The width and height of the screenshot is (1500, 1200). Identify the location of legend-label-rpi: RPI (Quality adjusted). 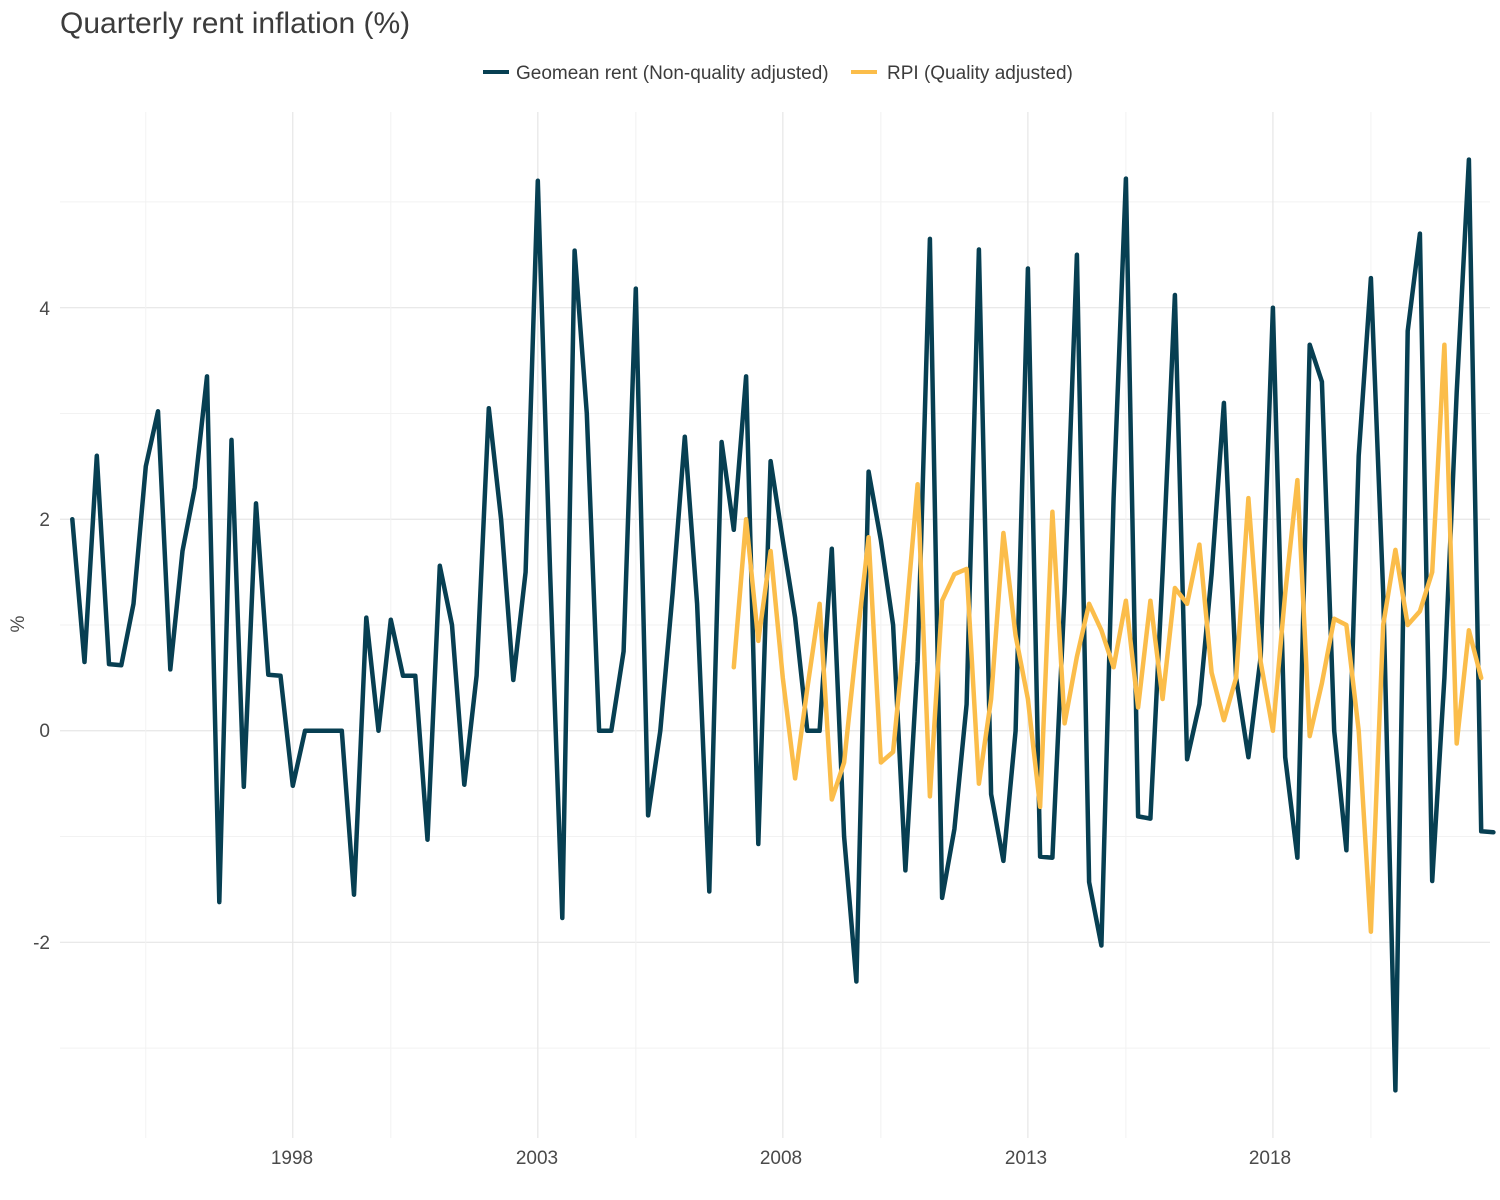
(980, 73).